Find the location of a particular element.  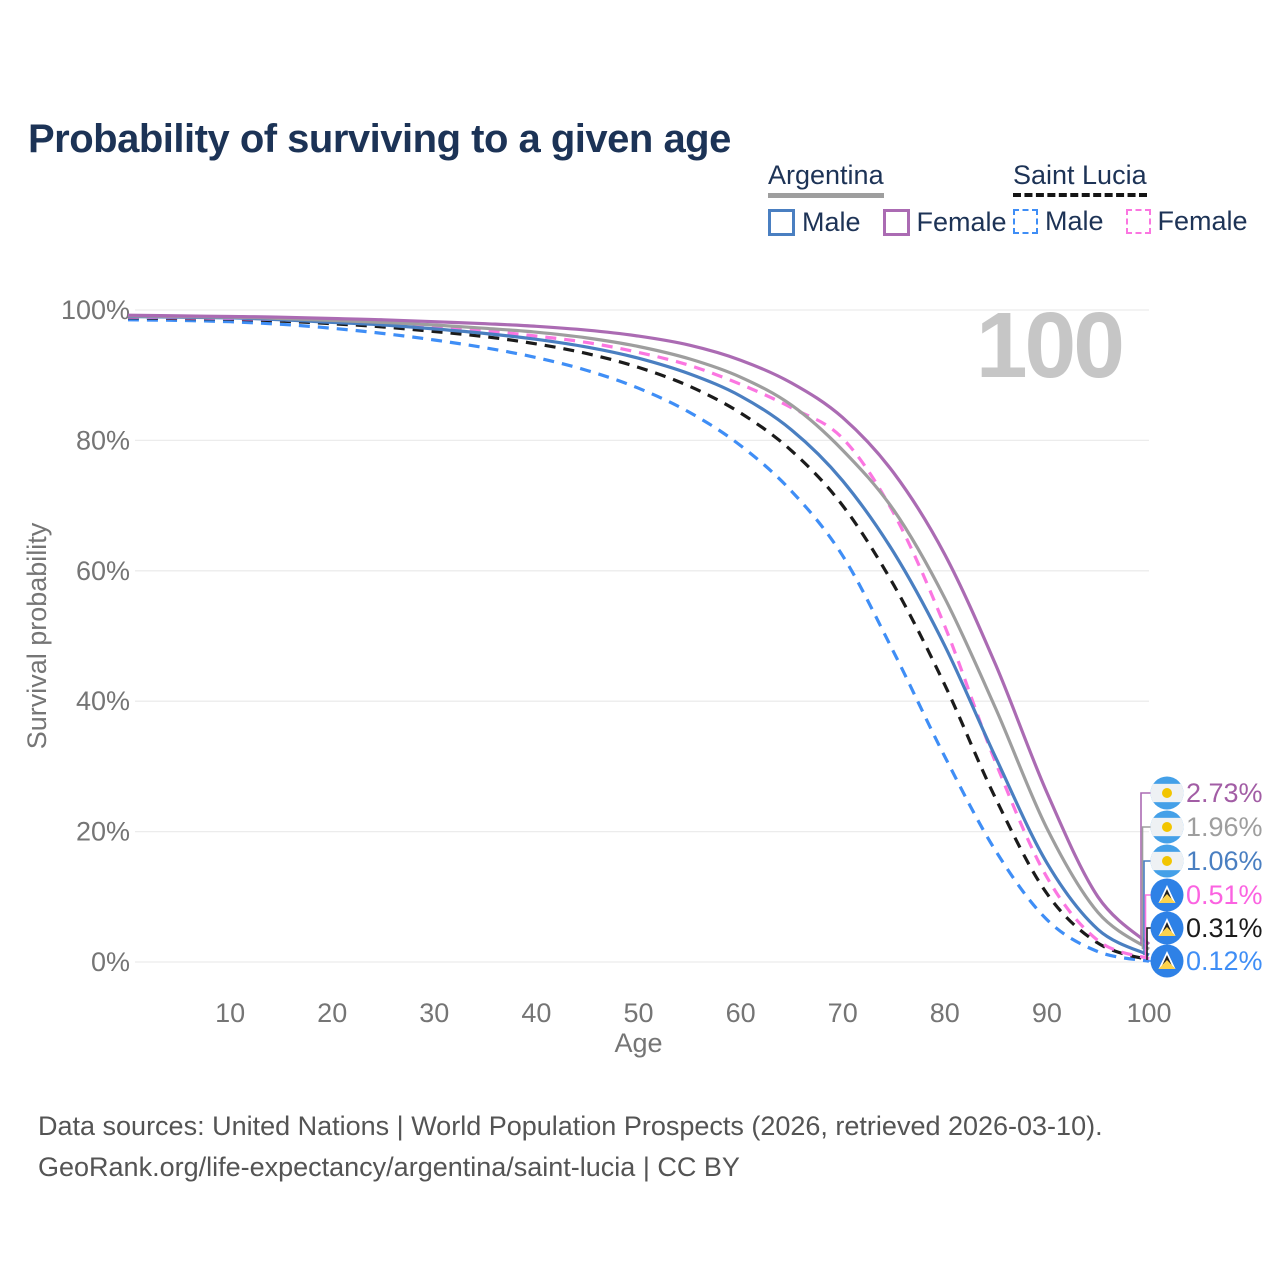

y-tick-label: 80% is located at coordinates (103, 440).